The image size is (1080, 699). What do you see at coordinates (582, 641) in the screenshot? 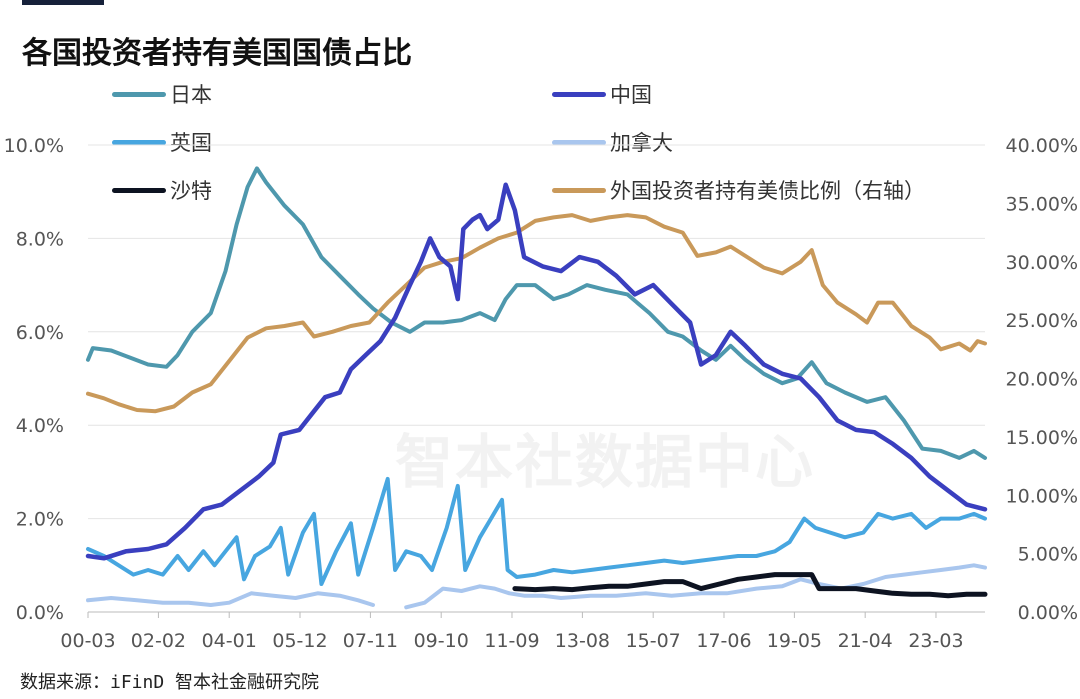
I see `x-tick-label: 13-08` at bounding box center [582, 641].